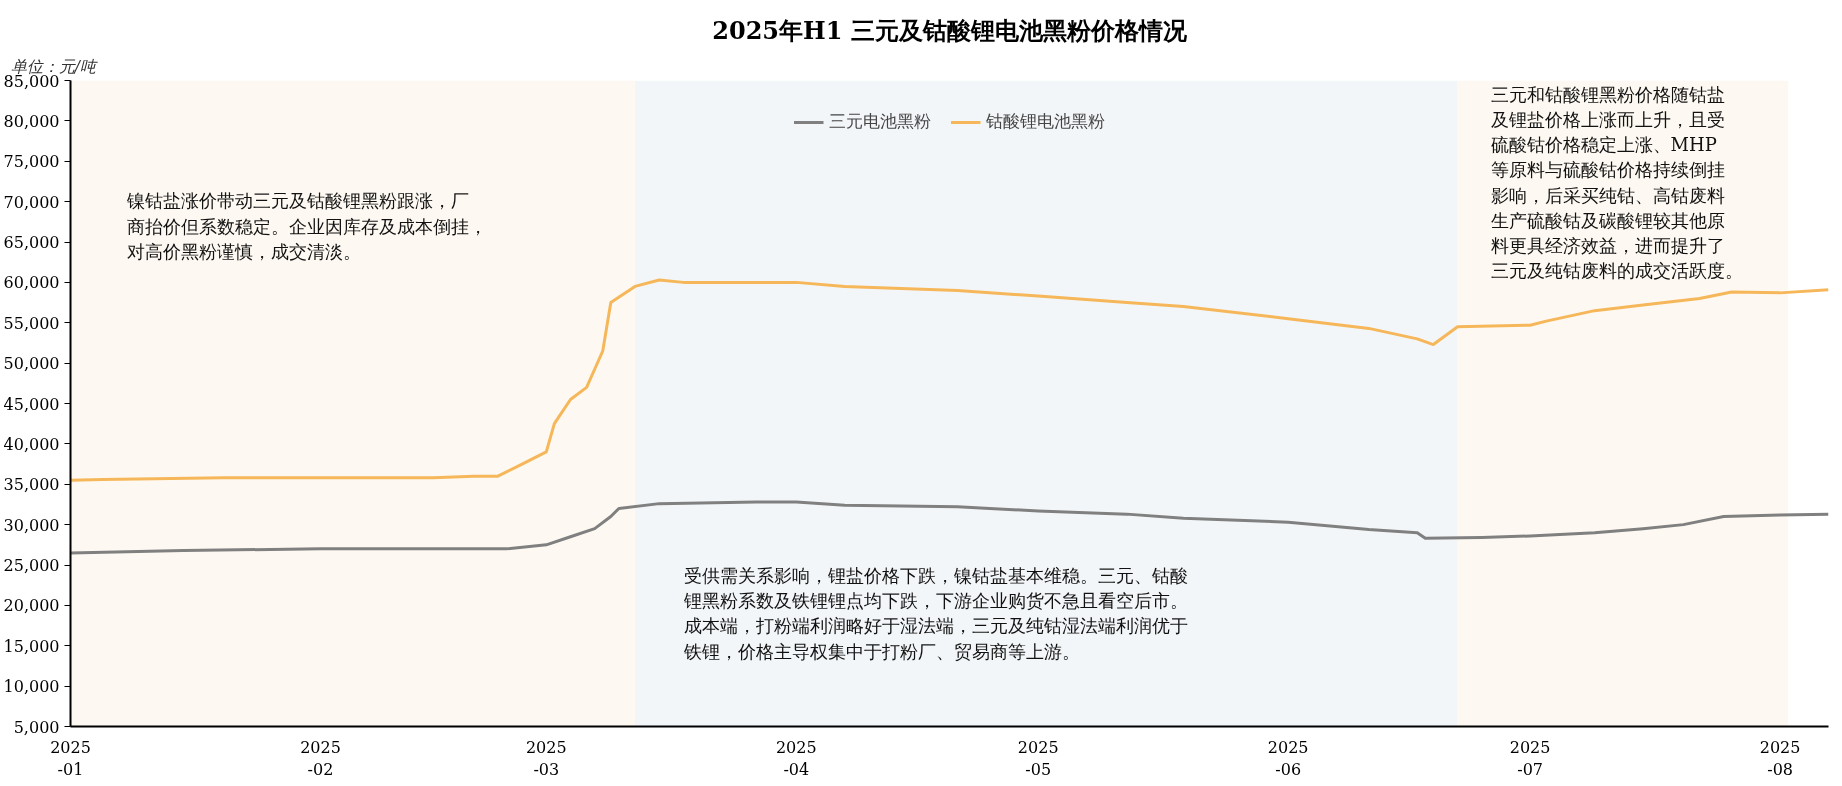 Image resolution: width=1842 pixels, height=786 pixels. Describe the element at coordinates (1038, 758) in the screenshot. I see `x-tick-label: 2025 -05` at that location.